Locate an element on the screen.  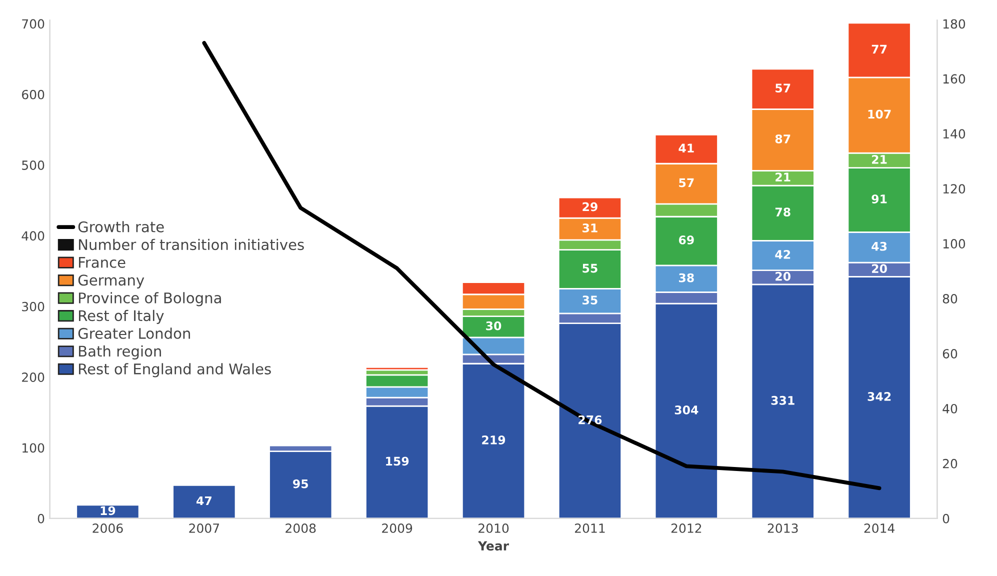
y2-tick-label: 40 is located at coordinates (950, 409).